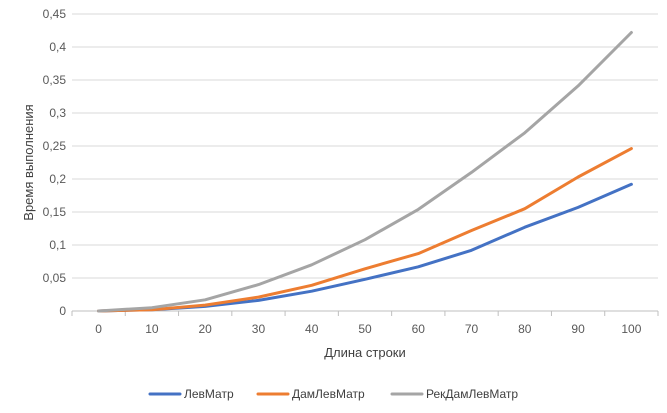 The width and height of the screenshot is (667, 413). What do you see at coordinates (152, 329) in the screenshot?
I see `x-tick-label: 10` at bounding box center [152, 329].